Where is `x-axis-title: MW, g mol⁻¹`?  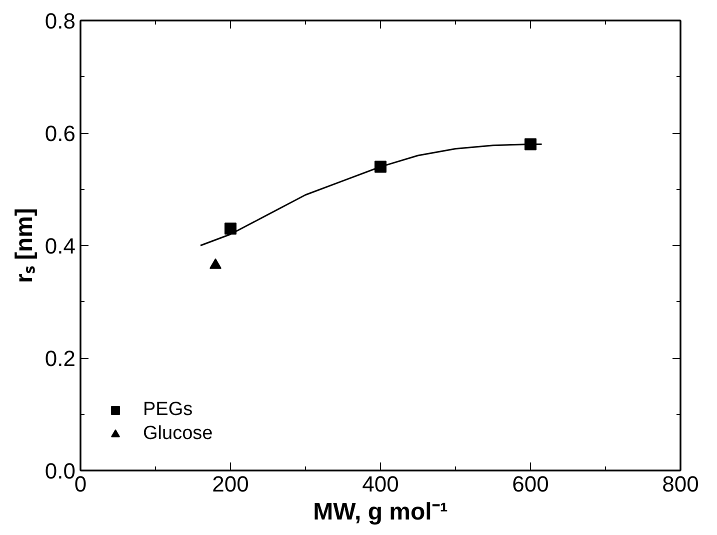 x-axis-title: MW, g mol⁻¹ is located at coordinates (380, 512).